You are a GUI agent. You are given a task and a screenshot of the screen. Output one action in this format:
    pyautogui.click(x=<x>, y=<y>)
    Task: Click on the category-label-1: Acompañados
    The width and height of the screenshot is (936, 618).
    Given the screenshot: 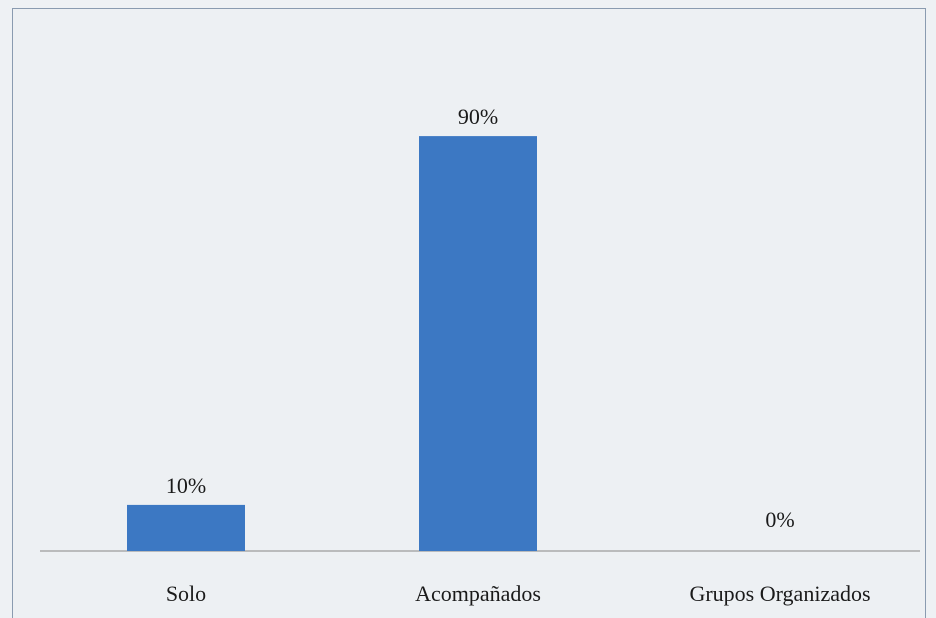 What is the action you would take?
    pyautogui.click(x=478, y=593)
    